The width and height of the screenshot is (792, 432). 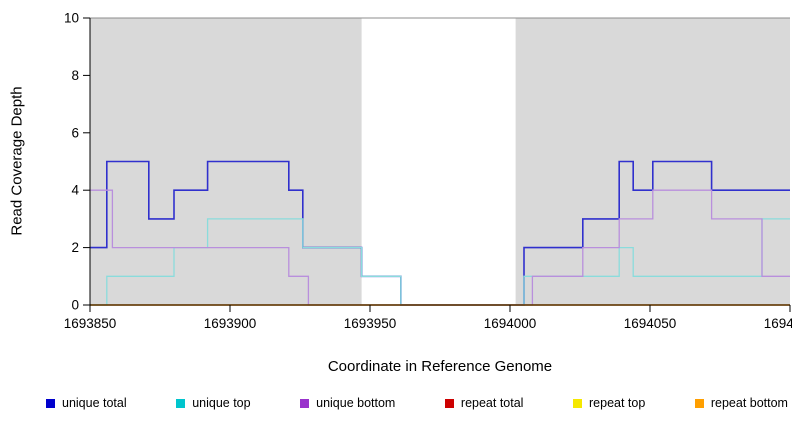 What do you see at coordinates (94, 403) in the screenshot?
I see `legend-label: unique total` at bounding box center [94, 403].